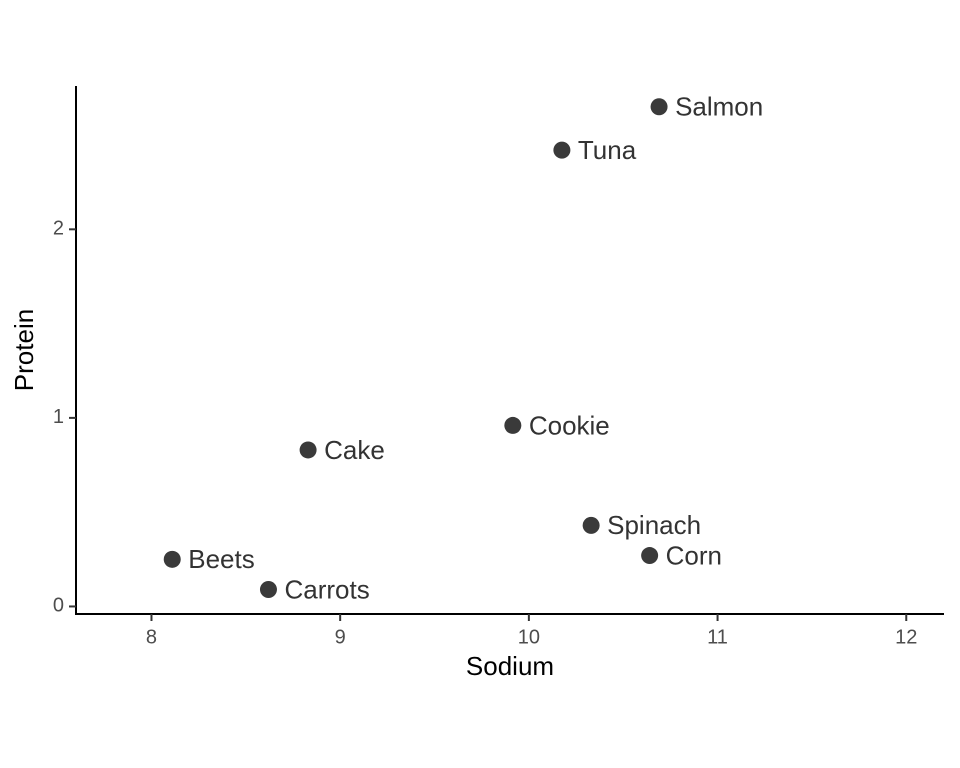 This screenshot has height=768, width=960. I want to click on x-tick-label: 11, so click(717, 637).